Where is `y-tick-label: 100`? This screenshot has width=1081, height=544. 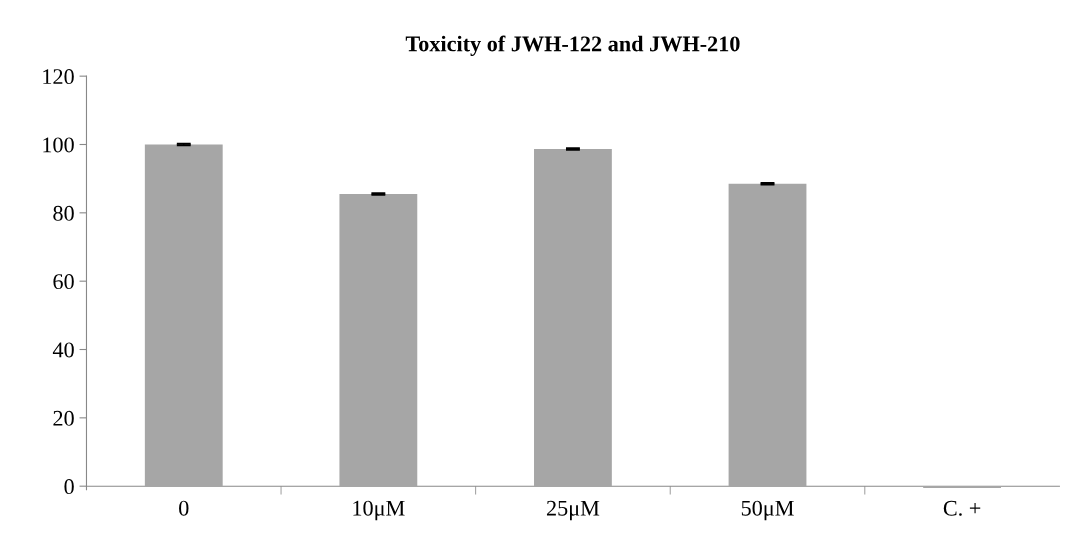 y-tick-label: 100 is located at coordinates (58, 145).